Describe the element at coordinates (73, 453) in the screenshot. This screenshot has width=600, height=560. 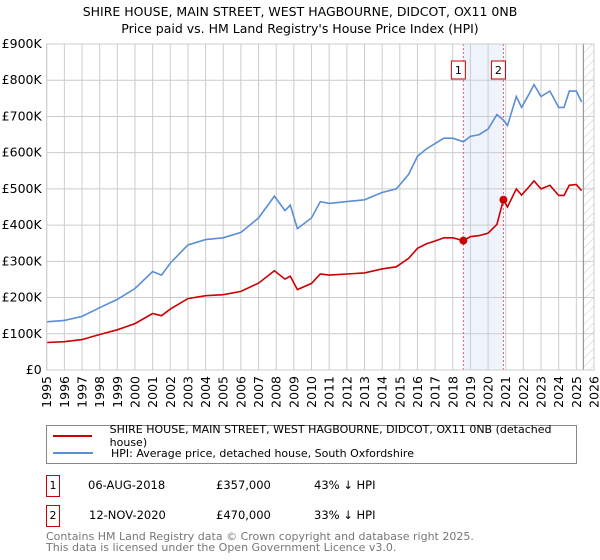
I see `legend-swatch-blue` at that location.